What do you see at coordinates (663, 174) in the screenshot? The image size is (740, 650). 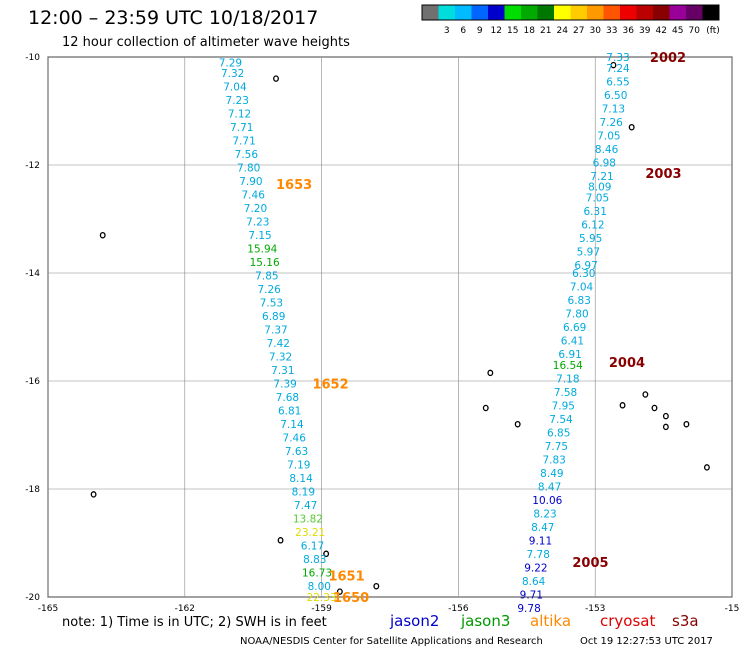 I see `pass-label: 2003` at bounding box center [663, 174].